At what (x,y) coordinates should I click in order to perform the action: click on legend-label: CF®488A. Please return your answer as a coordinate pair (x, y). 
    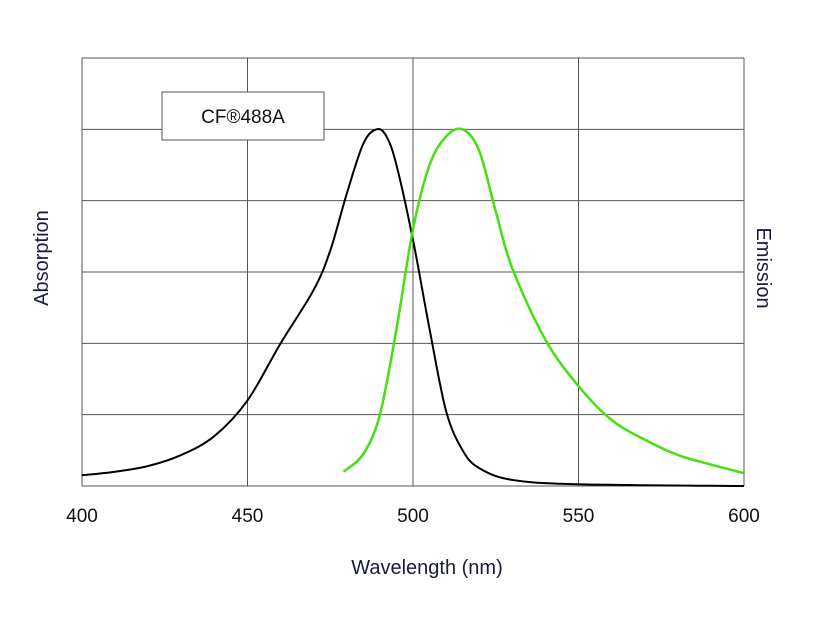
    Looking at the image, I should click on (243, 117).